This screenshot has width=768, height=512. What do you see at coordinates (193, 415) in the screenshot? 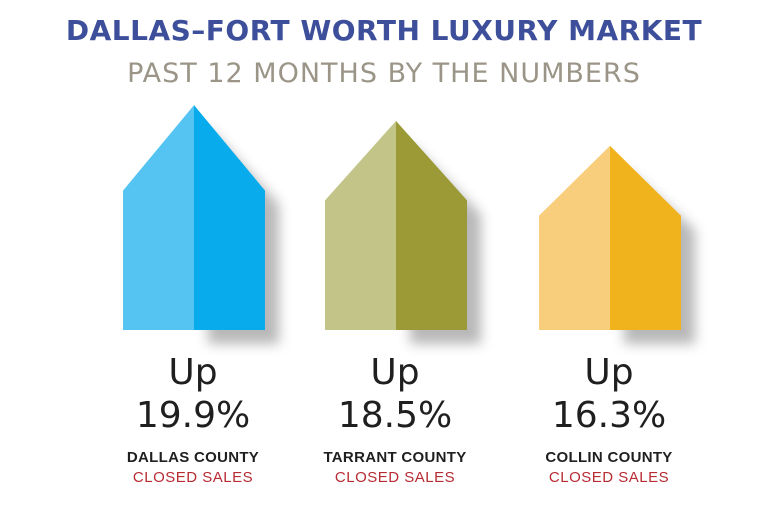
I see `percent-value: 19.9%` at bounding box center [193, 415].